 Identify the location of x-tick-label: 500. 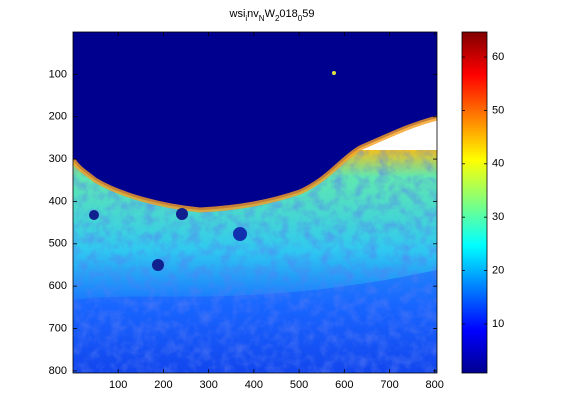
(299, 385).